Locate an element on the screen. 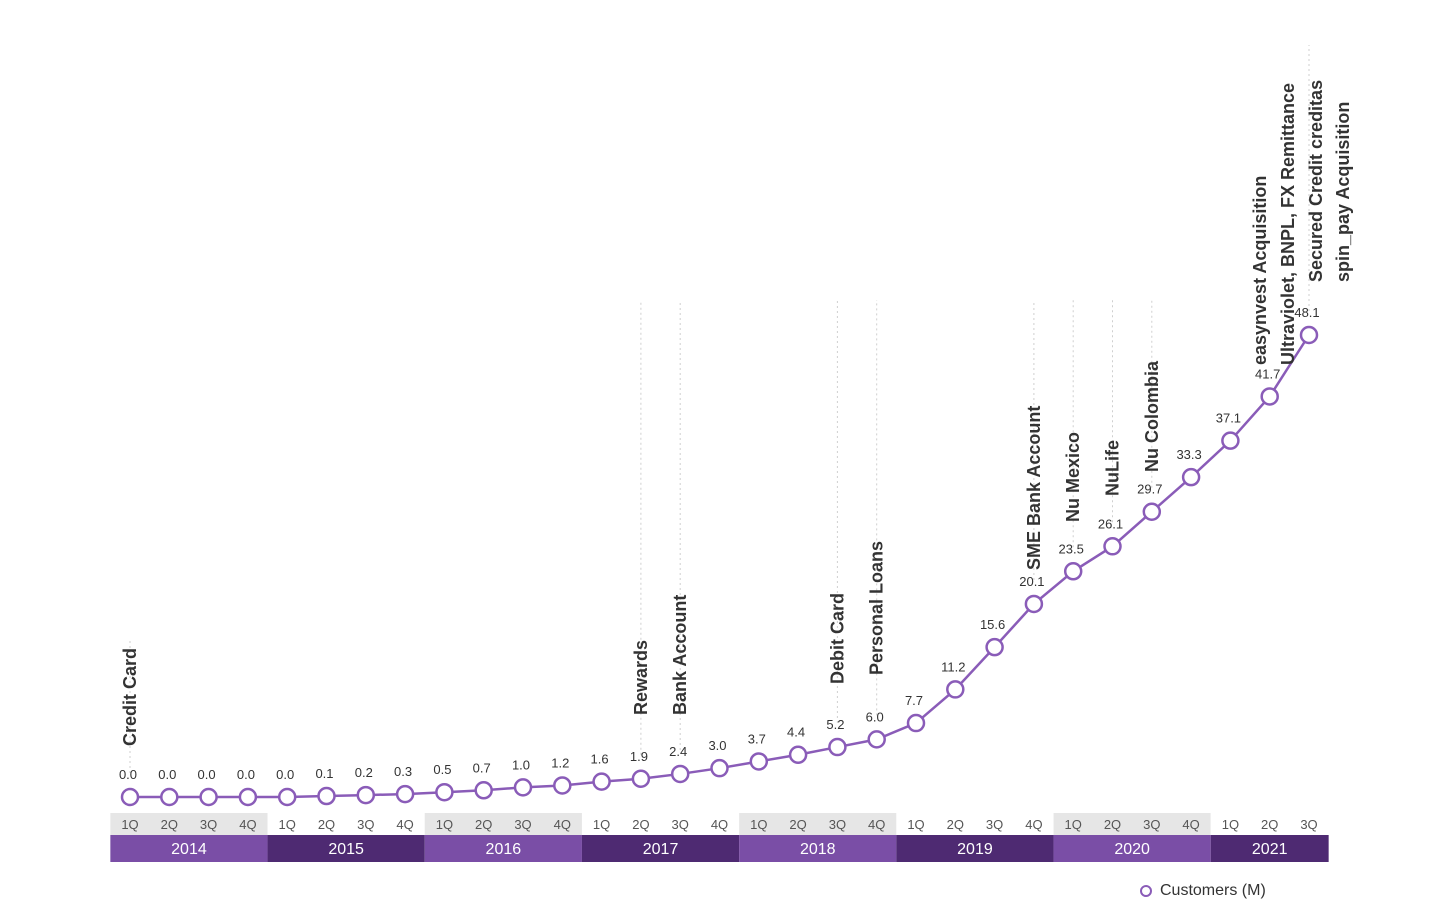 The image size is (1456, 910). data-label: 20.1 is located at coordinates (1031, 581).